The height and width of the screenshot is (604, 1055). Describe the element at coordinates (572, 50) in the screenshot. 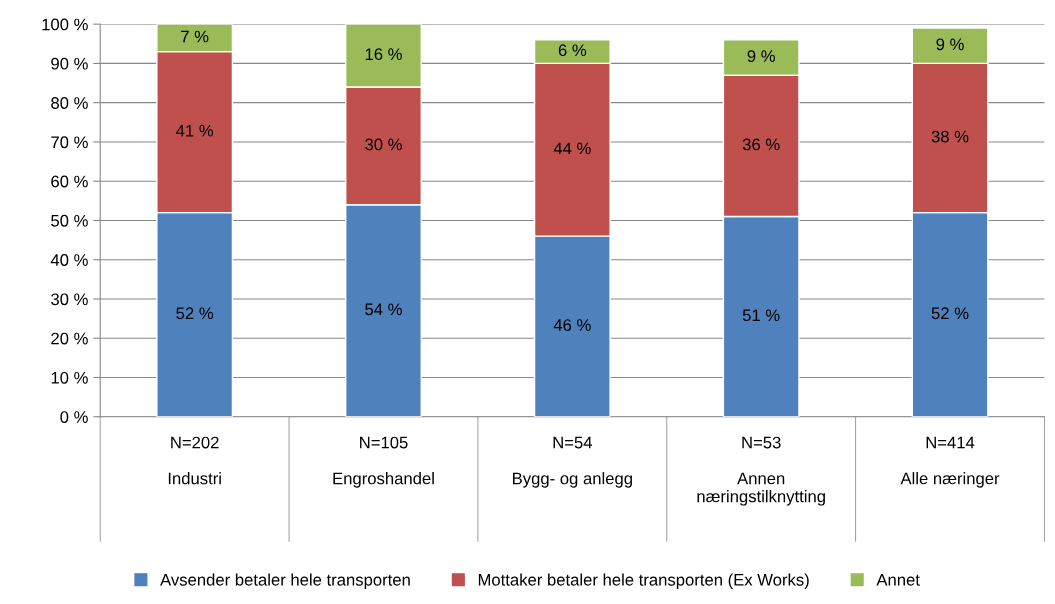

I see `data-label: 6 %` at that location.